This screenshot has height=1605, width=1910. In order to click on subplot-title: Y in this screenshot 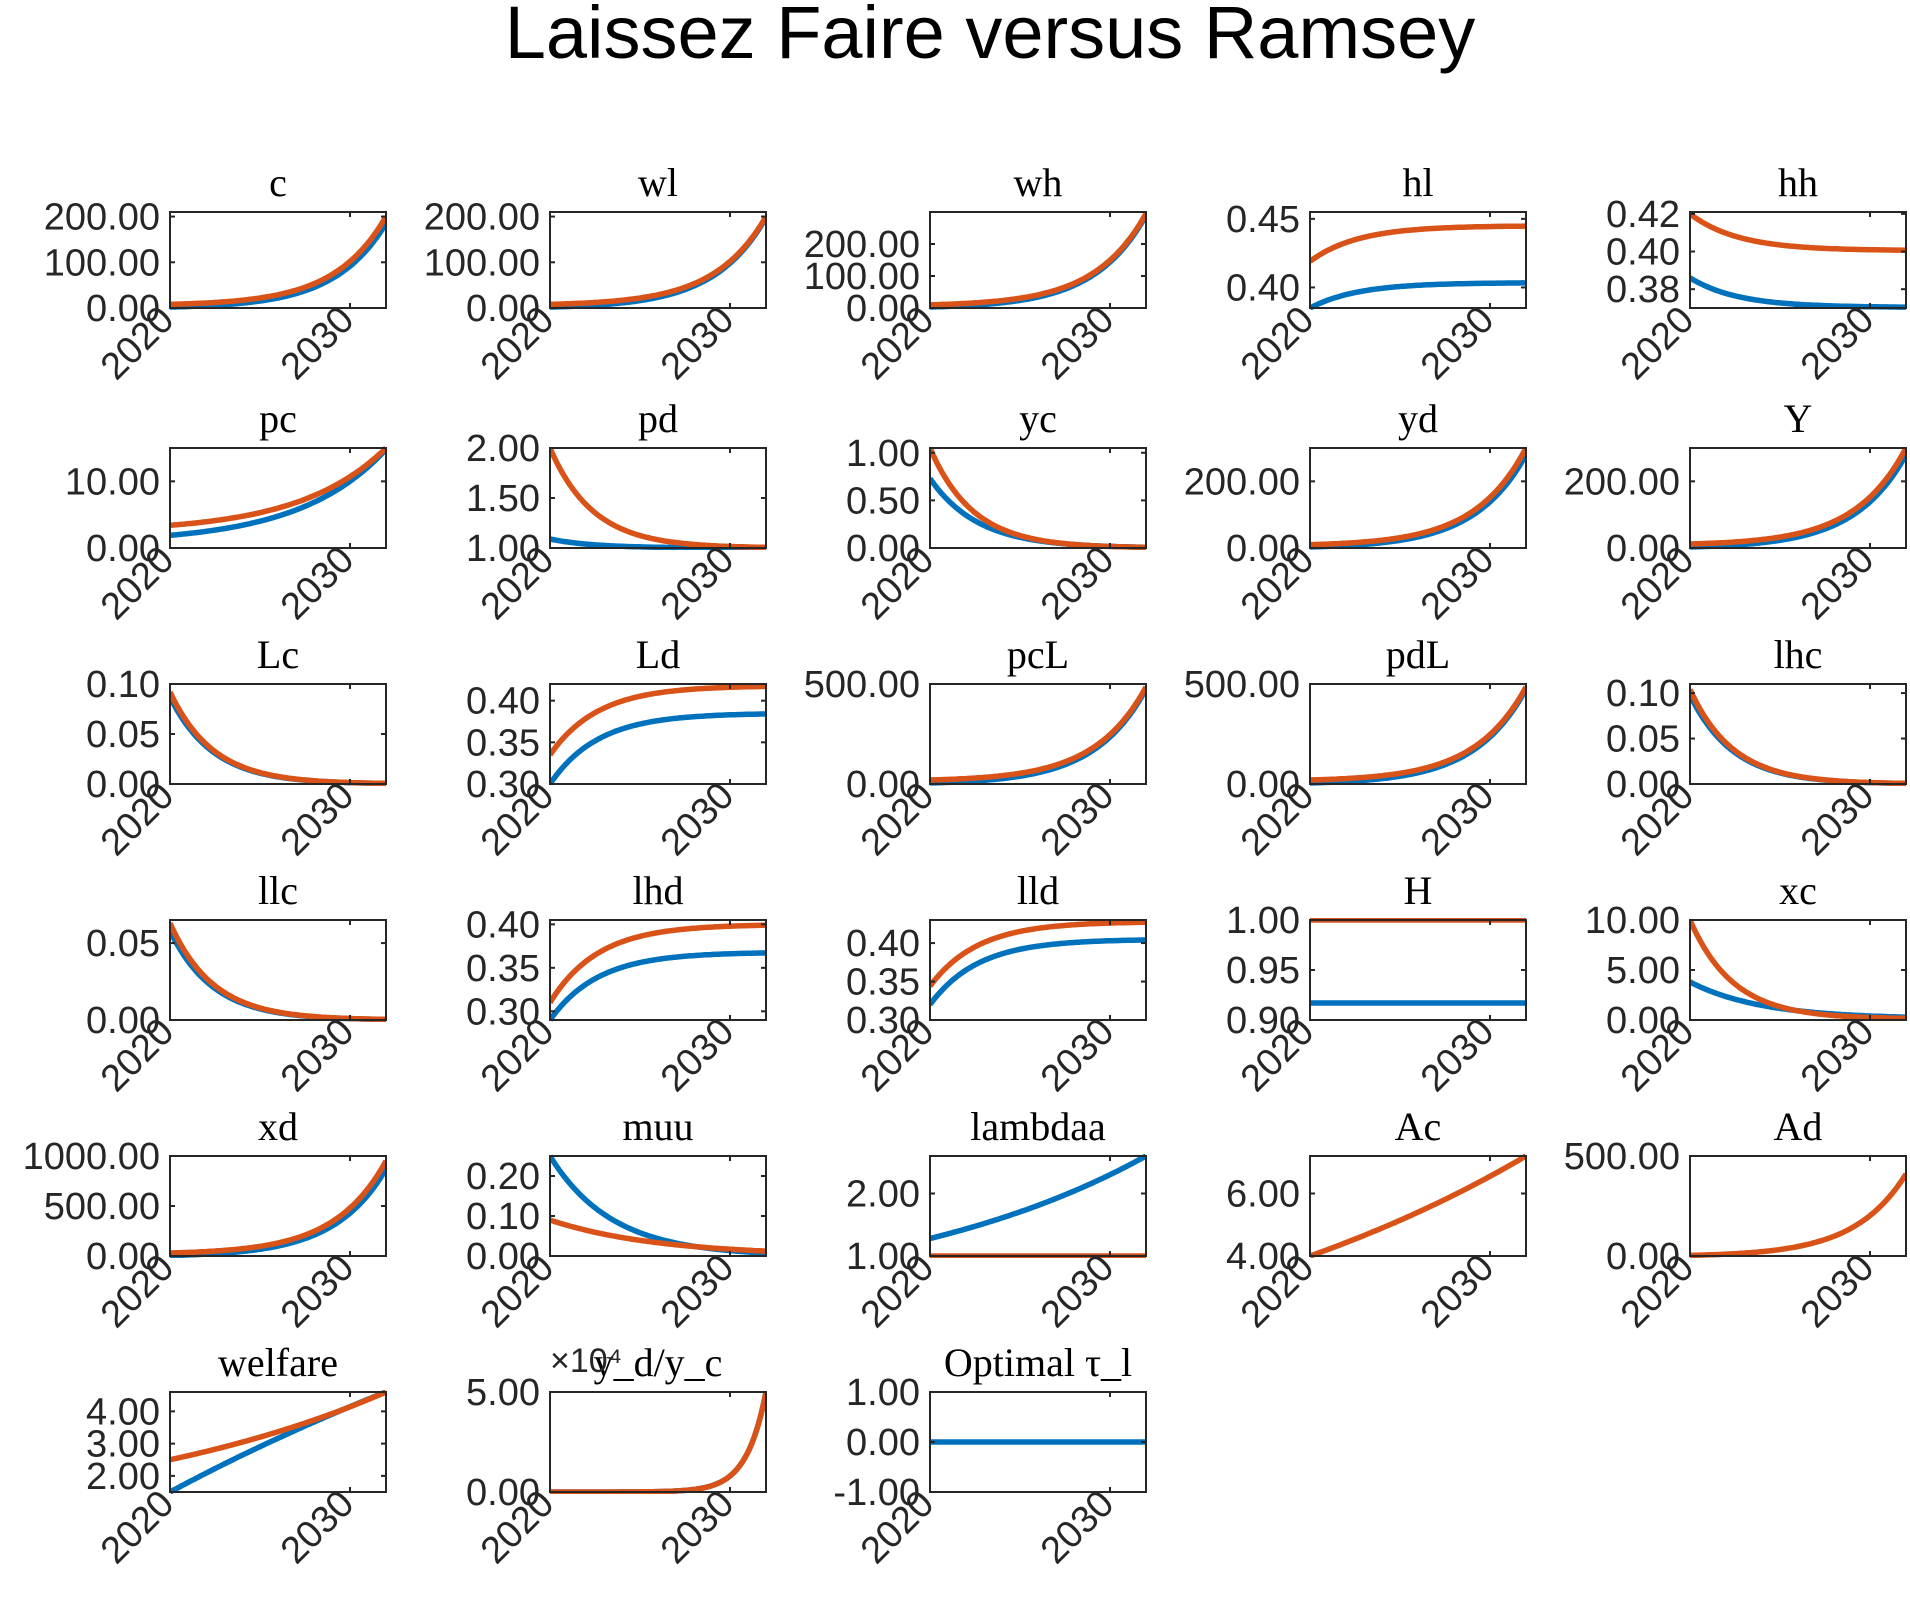, I will do `click(1798, 418)`.